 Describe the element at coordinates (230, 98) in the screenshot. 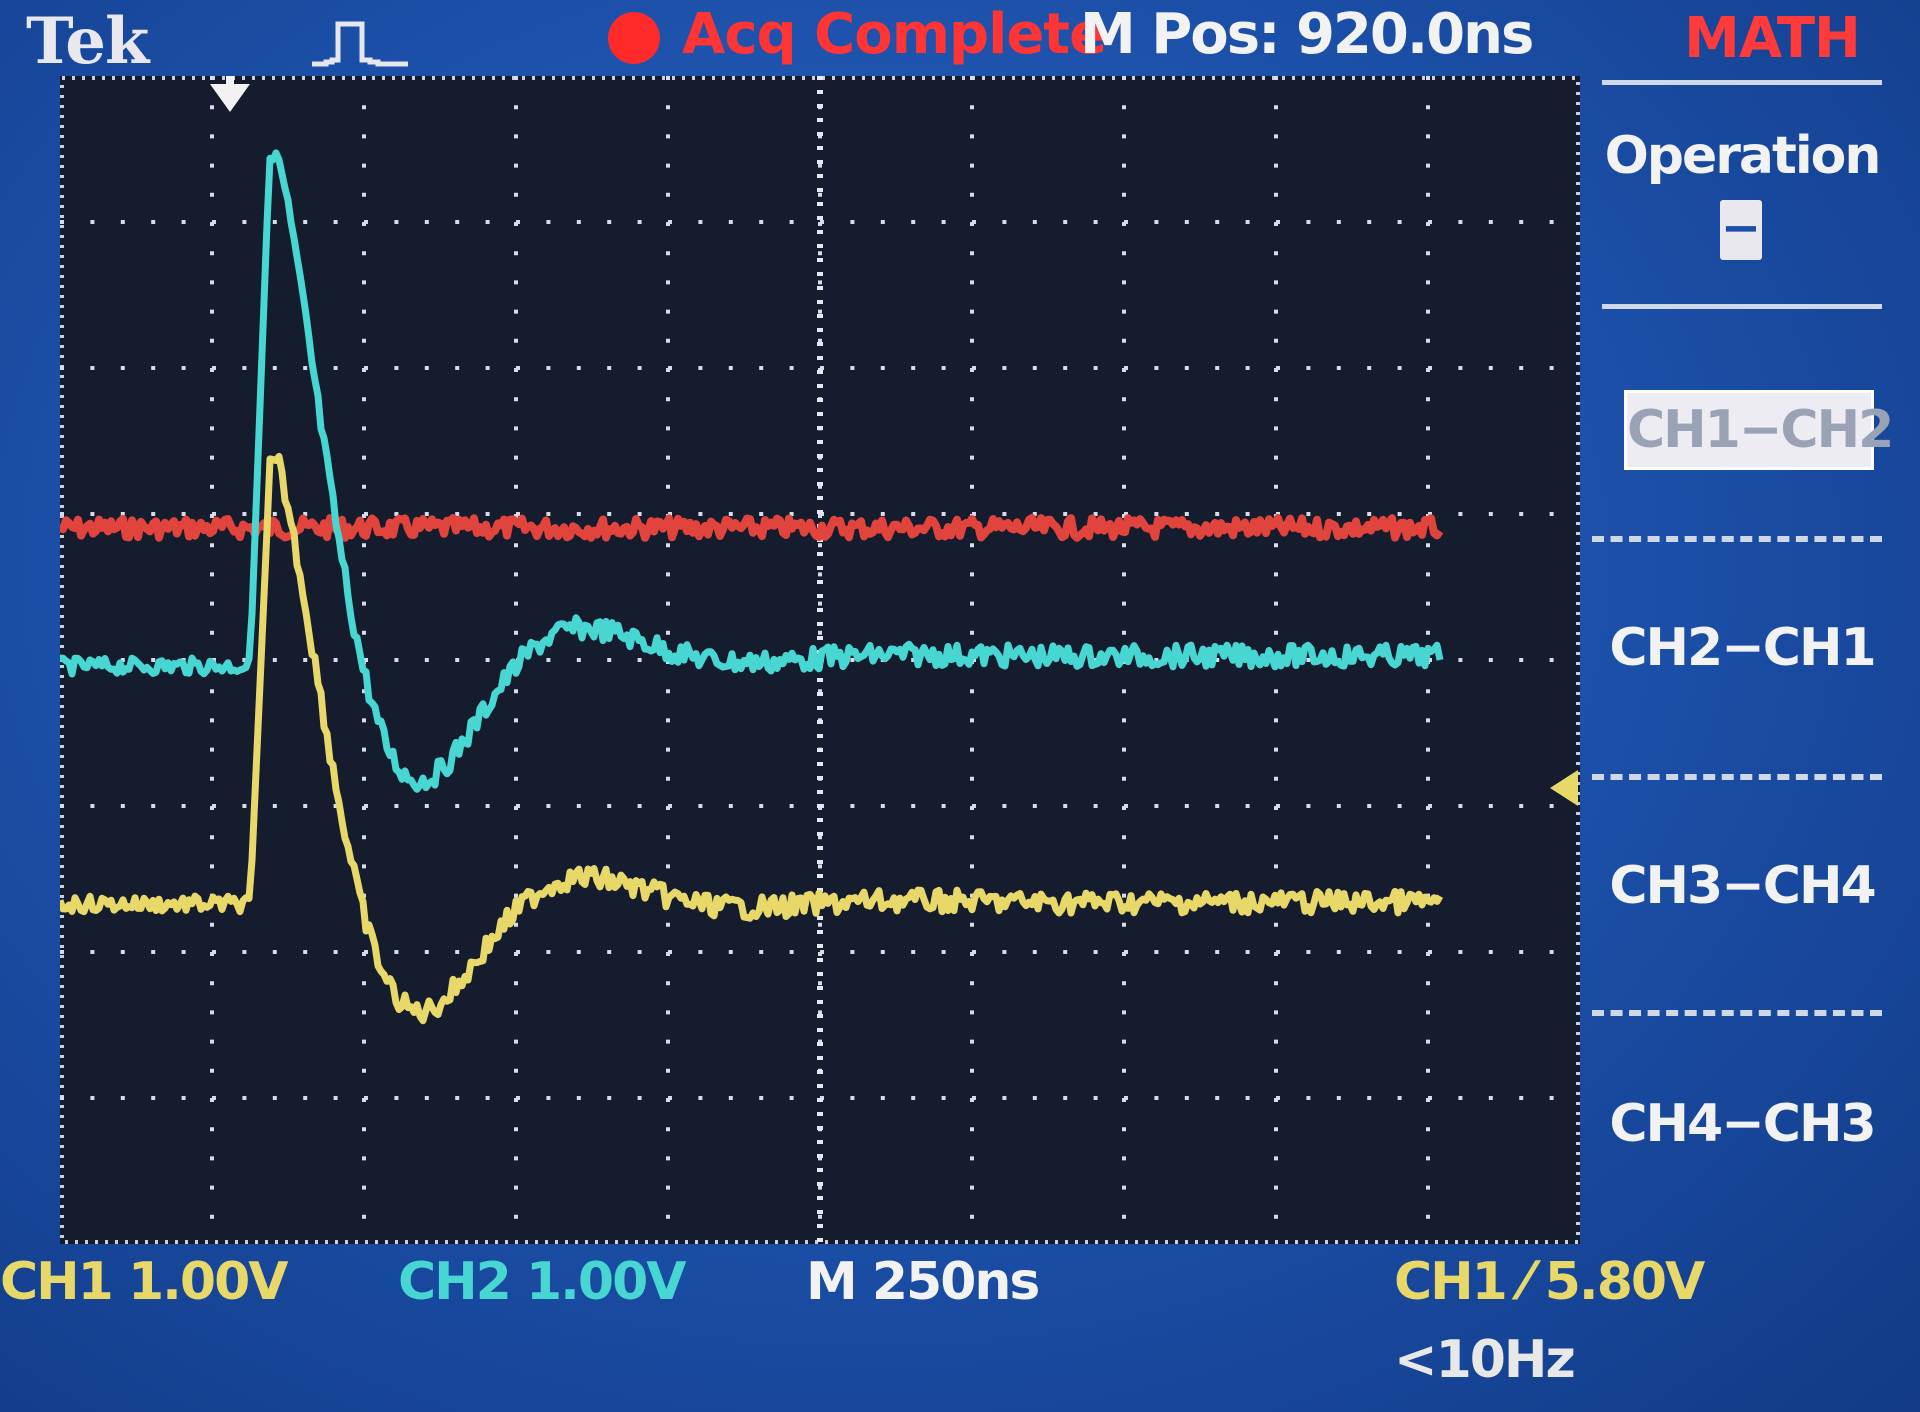

I see `trigger-position-marker` at that location.